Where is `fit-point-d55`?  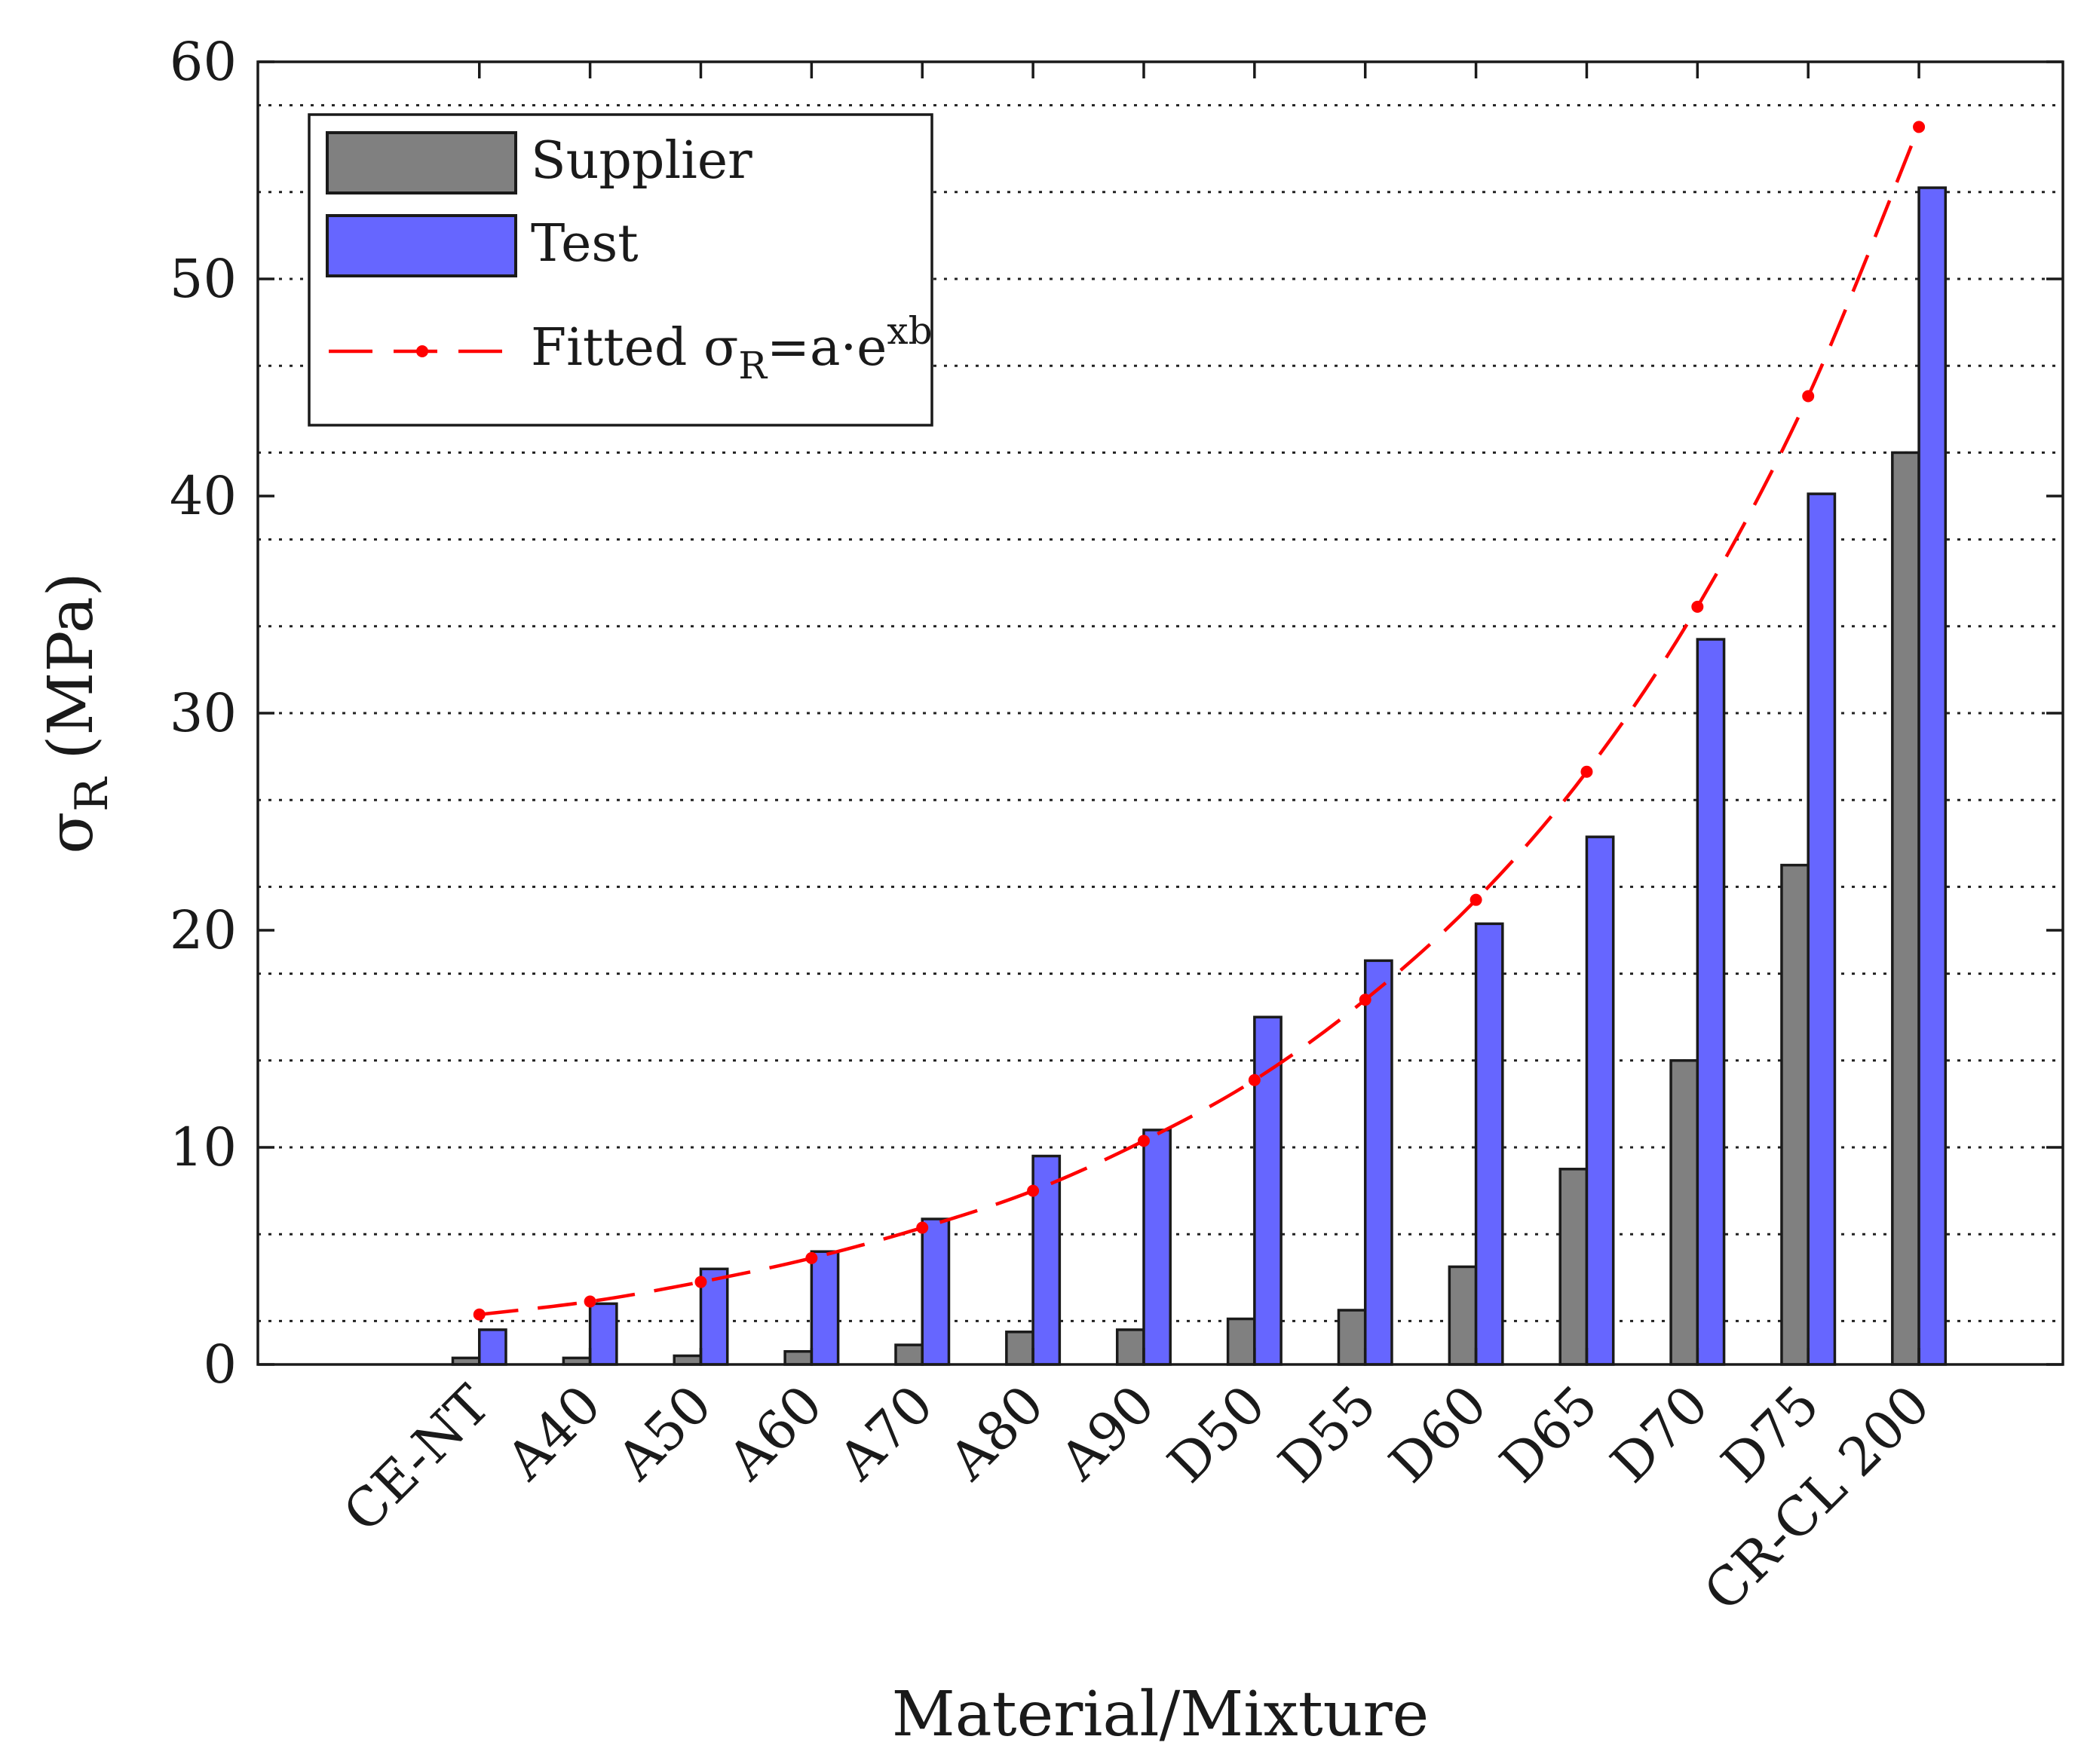 fit-point-d55 is located at coordinates (1365, 1000).